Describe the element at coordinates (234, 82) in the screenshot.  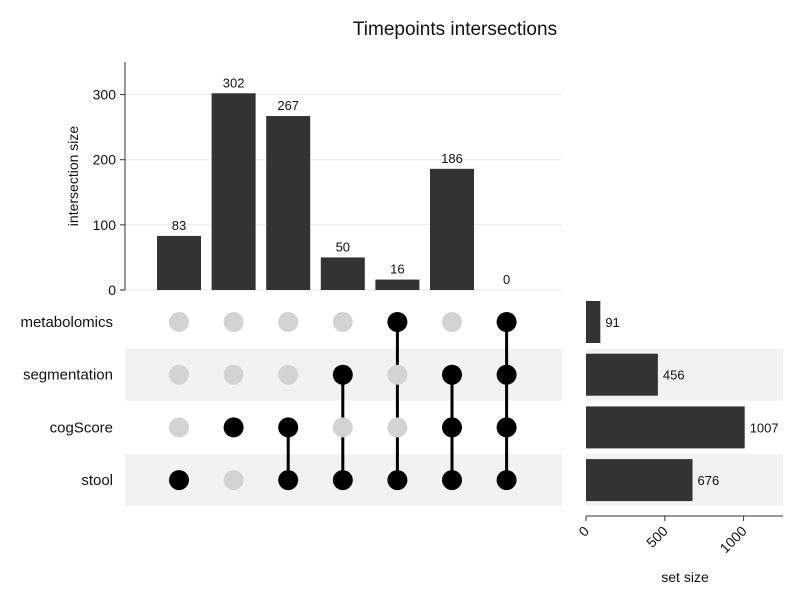
I see `intersection-bar-label: 302` at that location.